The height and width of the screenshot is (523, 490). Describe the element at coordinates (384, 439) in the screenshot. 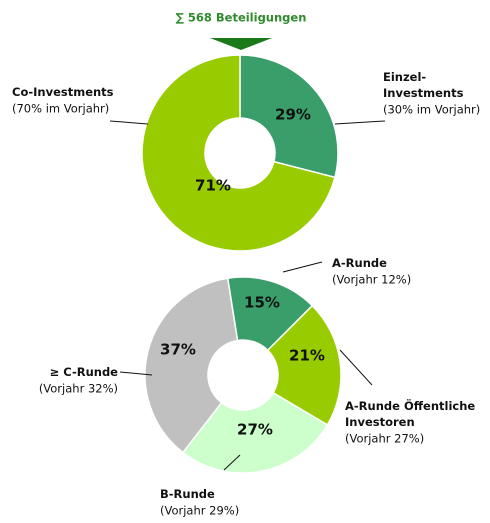

I see `note-label: (Vorjahr 27%)` at that location.